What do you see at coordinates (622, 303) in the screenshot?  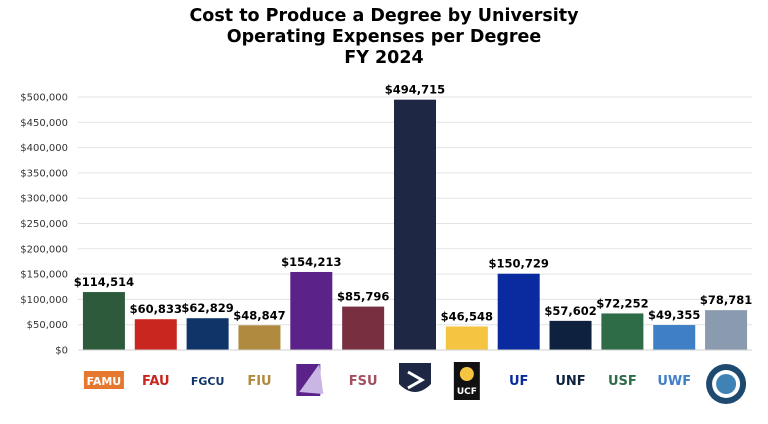 I see `data-label: $72,252` at bounding box center [622, 303].